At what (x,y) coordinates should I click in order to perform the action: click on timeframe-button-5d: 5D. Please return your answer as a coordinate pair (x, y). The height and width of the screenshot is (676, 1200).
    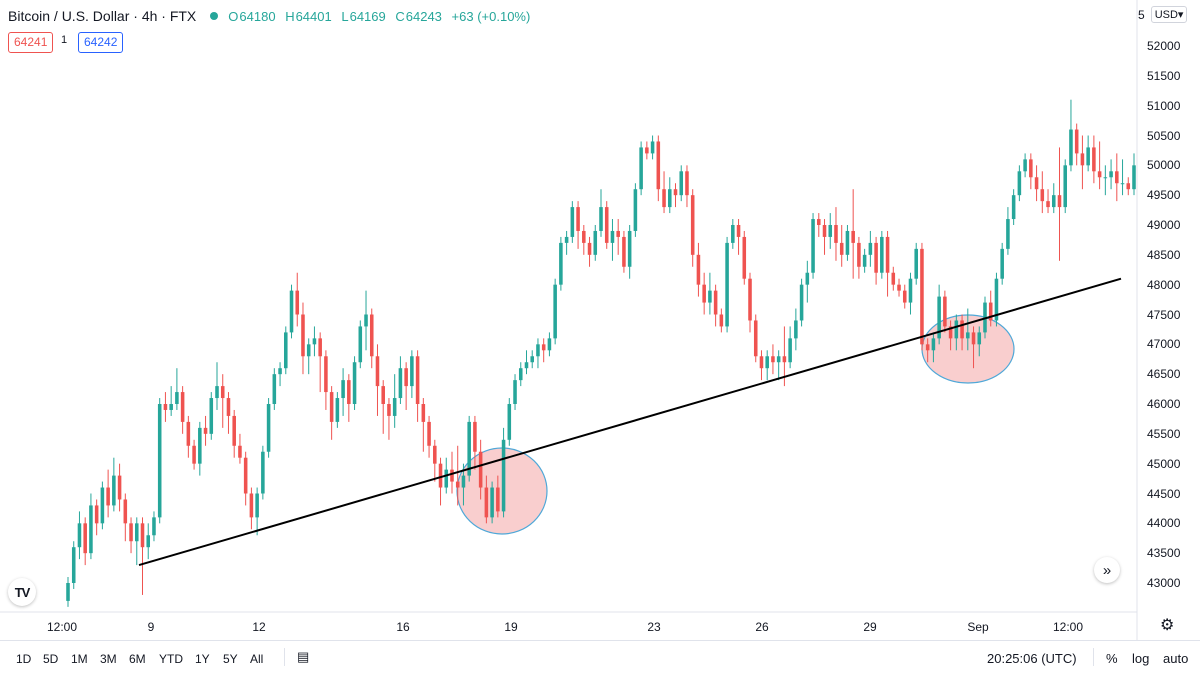
    Looking at the image, I should click on (51, 659).